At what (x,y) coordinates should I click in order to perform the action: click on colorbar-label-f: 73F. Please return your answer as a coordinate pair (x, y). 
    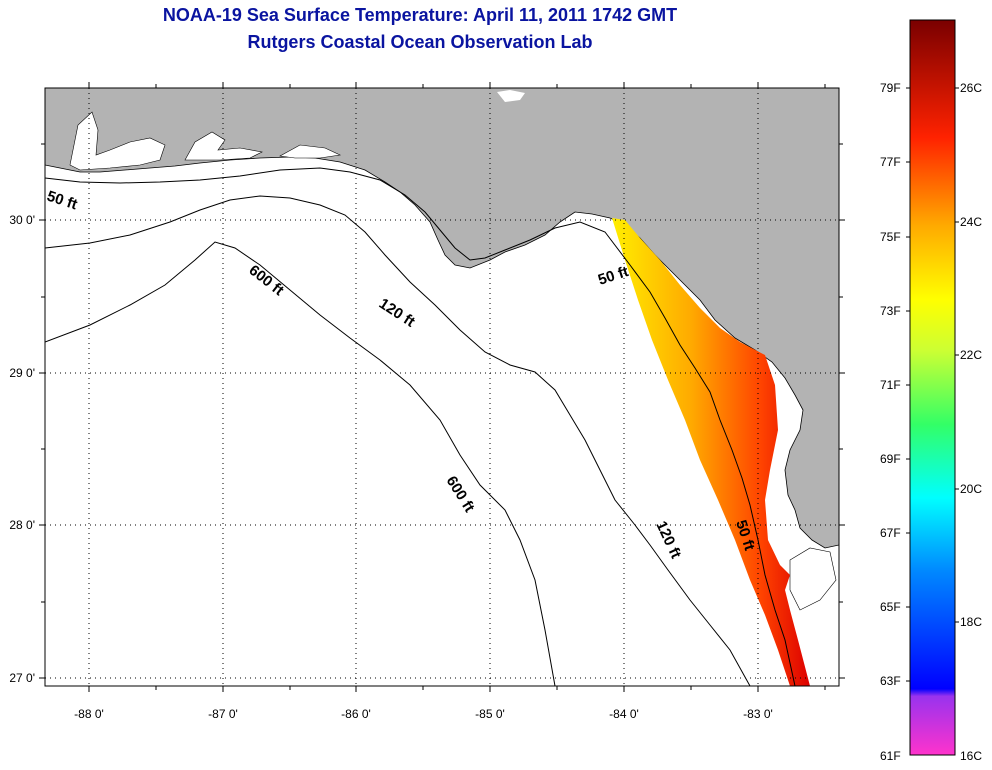
    Looking at the image, I should click on (890, 311).